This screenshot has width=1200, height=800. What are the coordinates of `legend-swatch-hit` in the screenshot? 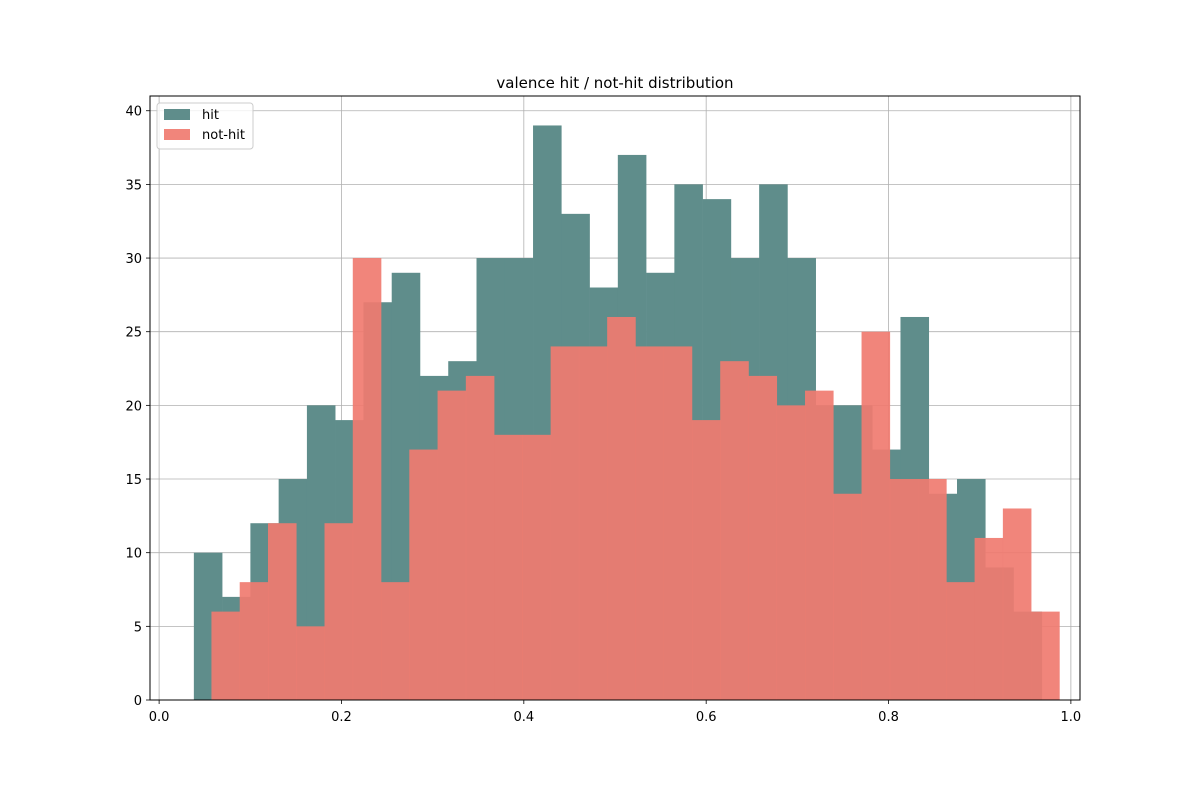 It's located at (177, 114).